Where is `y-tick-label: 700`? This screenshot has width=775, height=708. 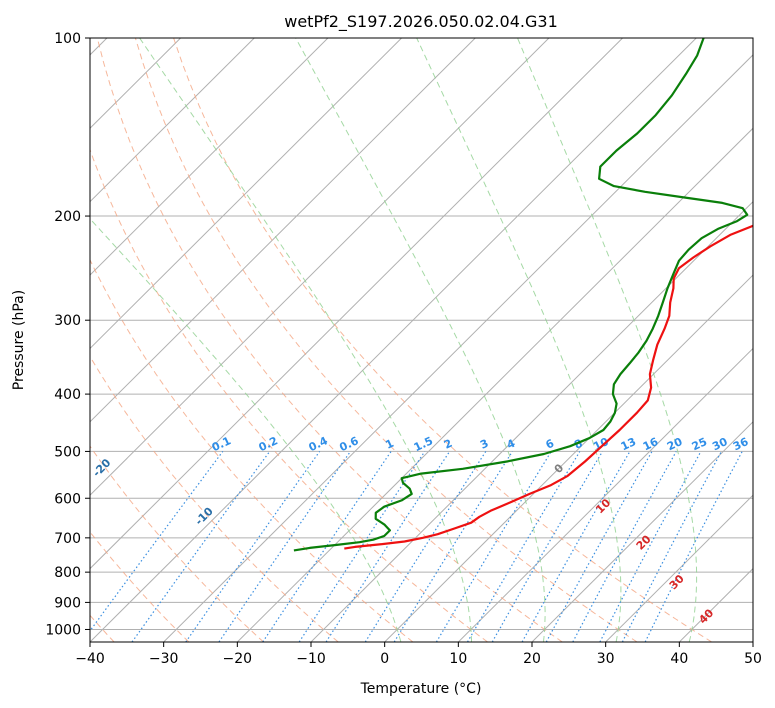
y-tick-label: 700 is located at coordinates (67, 539).